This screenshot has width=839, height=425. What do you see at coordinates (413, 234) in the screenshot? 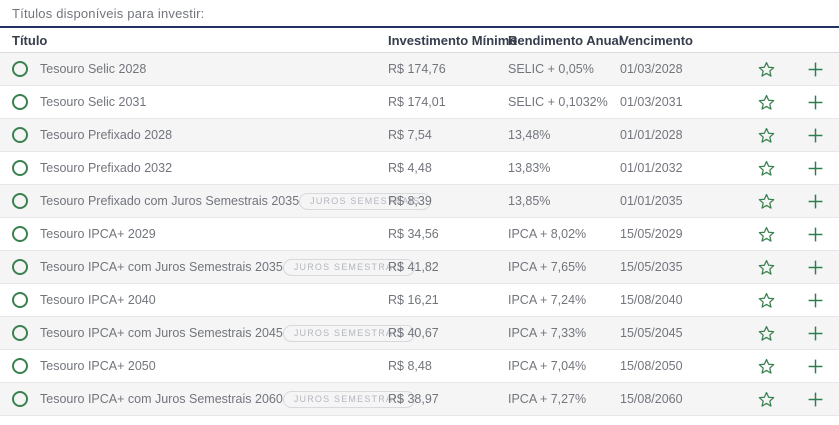
I see `min-investment-value: R$ 34,56` at bounding box center [413, 234].